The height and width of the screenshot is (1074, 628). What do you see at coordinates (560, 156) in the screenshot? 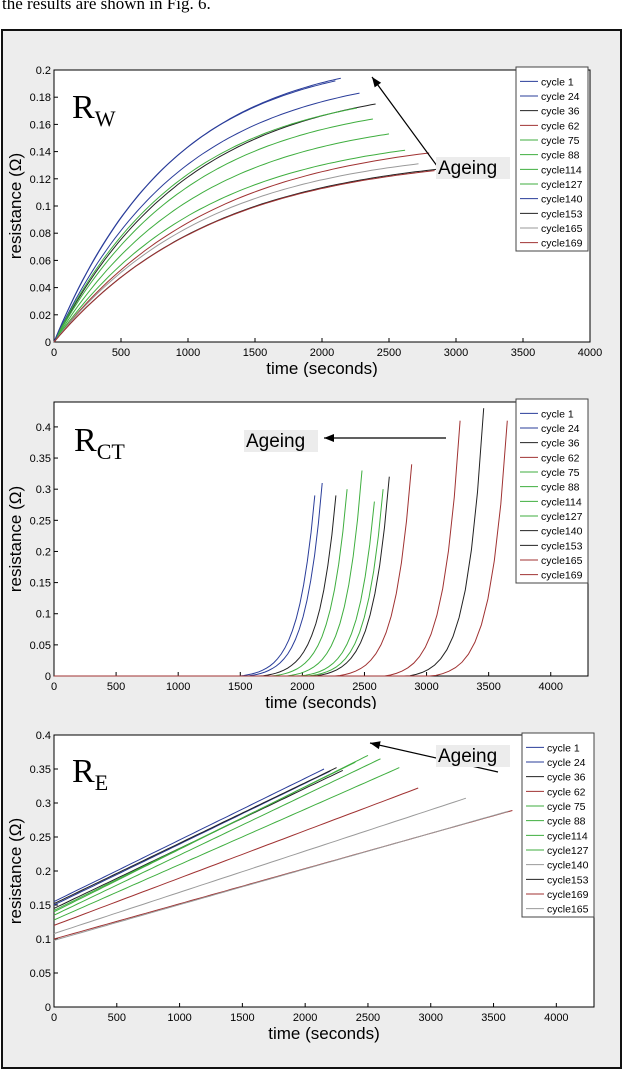
I see `legend-entry: cycle 88` at bounding box center [560, 156].